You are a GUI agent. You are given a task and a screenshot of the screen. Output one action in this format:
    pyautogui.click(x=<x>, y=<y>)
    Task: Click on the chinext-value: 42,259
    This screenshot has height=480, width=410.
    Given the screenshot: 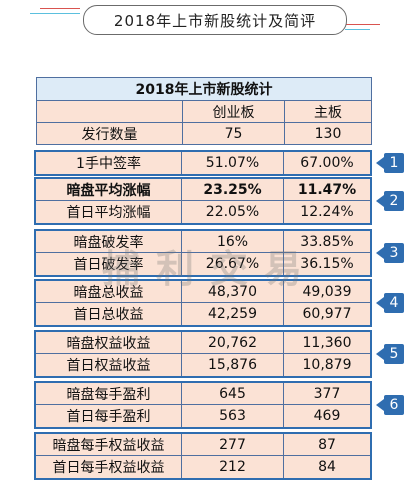 What is the action you would take?
    pyautogui.click(x=233, y=314)
    